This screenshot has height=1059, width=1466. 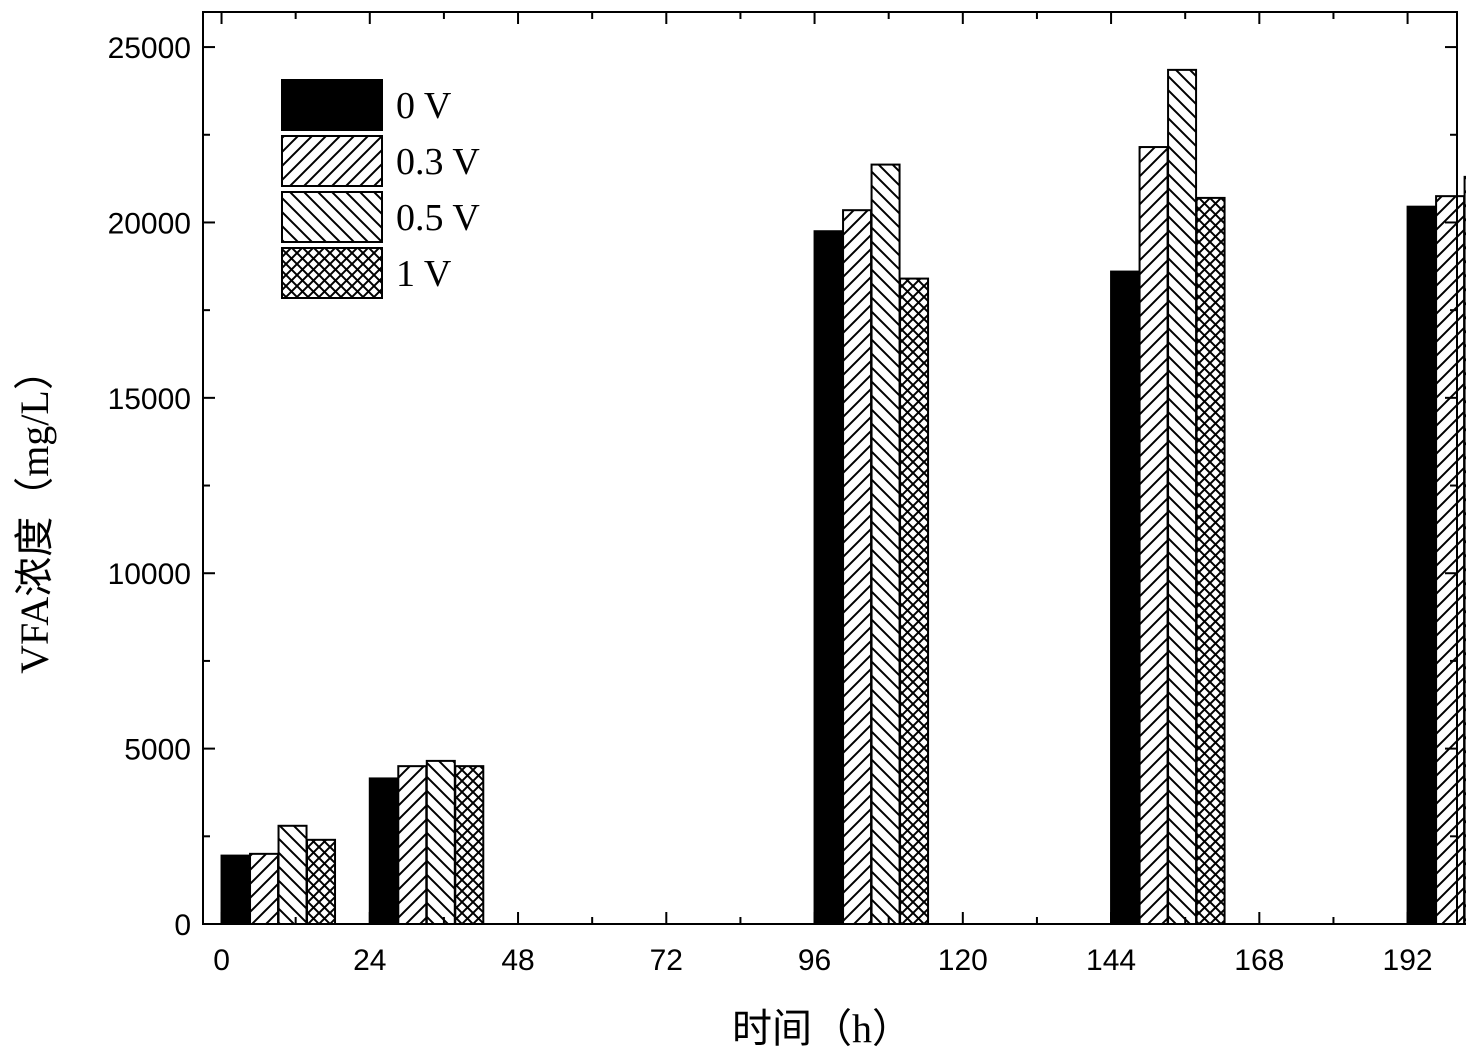 What do you see at coordinates (149, 574) in the screenshot?
I see `y-tick-label: 10000` at bounding box center [149, 574].